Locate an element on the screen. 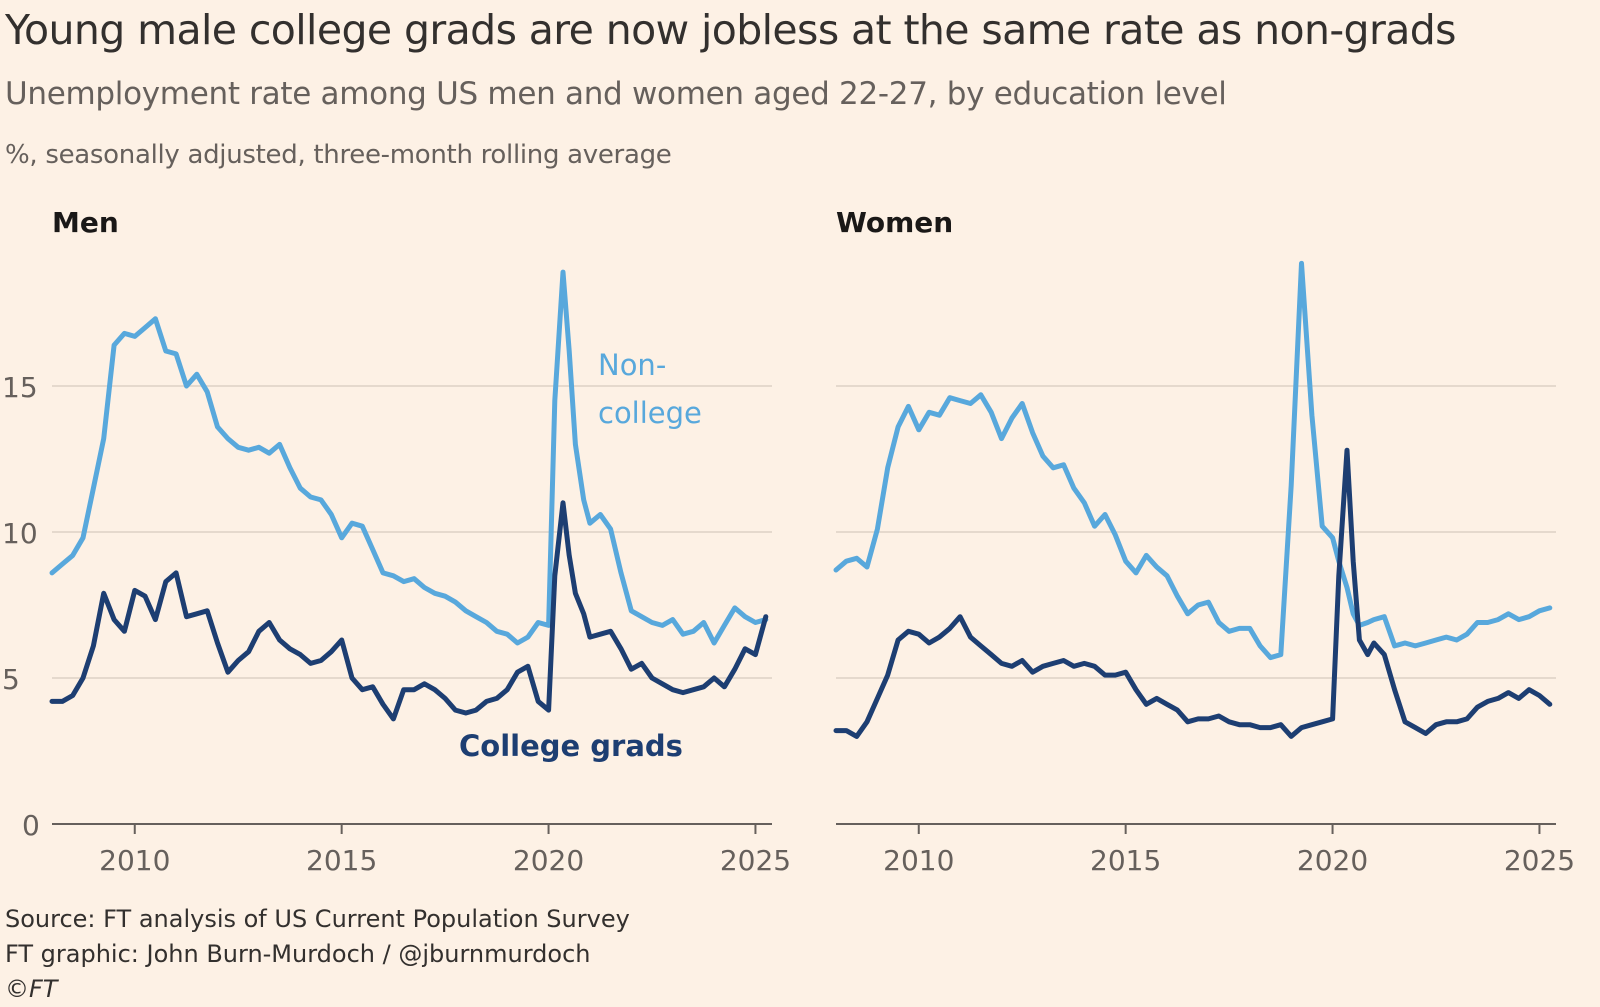 This screenshot has width=1600, height=1007. line-college-men is located at coordinates (409, 611).